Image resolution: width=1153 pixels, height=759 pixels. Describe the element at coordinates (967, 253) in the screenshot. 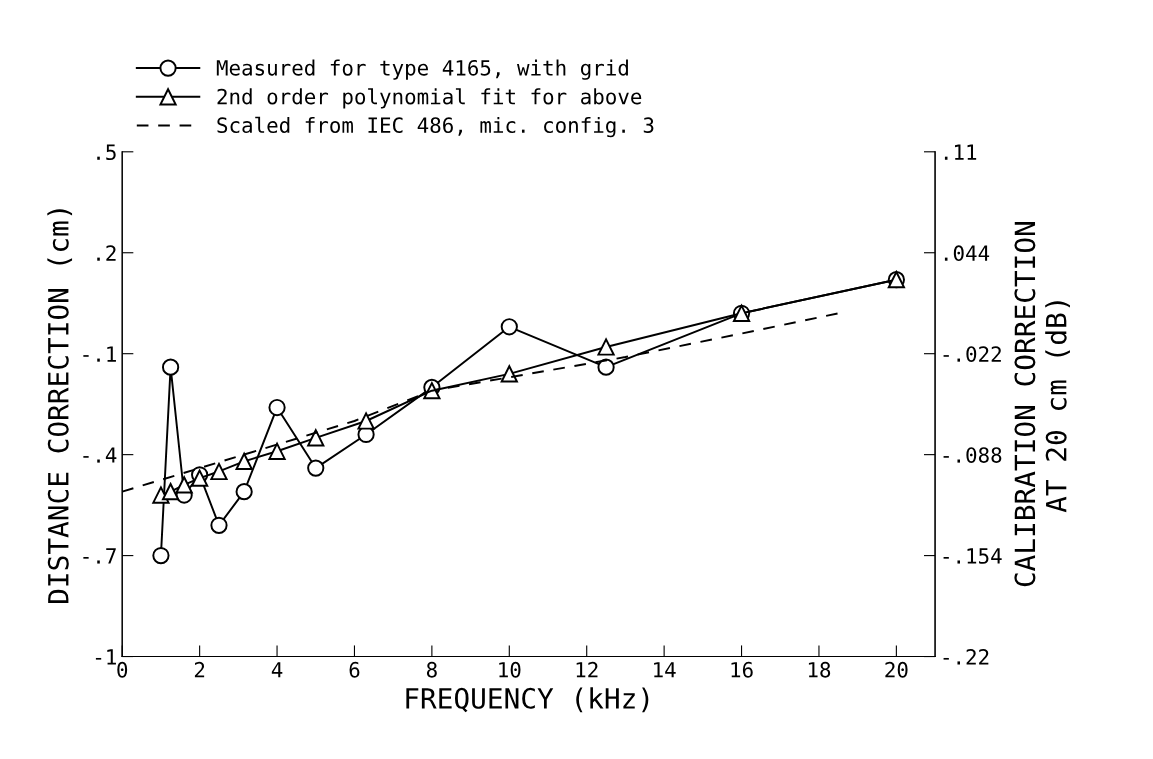

I see `y2-tick-label: .044` at that location.